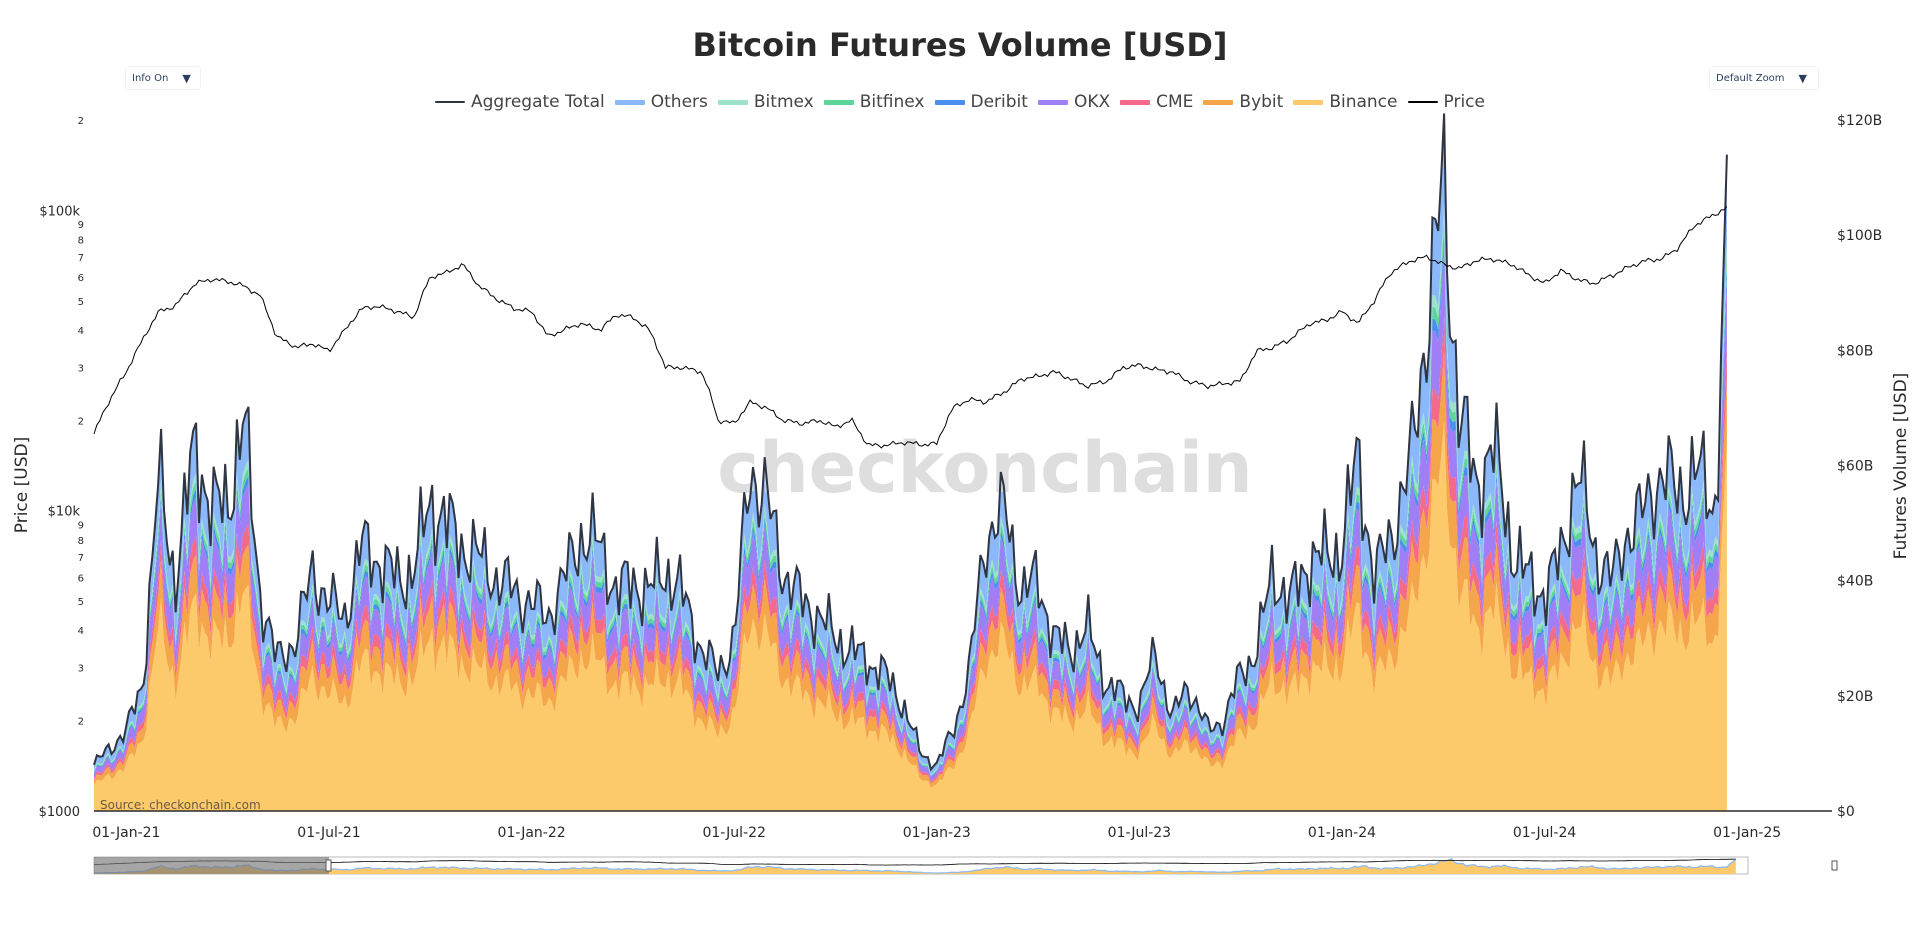 This screenshot has height=925, width=1920. Describe the element at coordinates (999, 102) in the screenshot. I see `legend-label: Deribit` at that location.